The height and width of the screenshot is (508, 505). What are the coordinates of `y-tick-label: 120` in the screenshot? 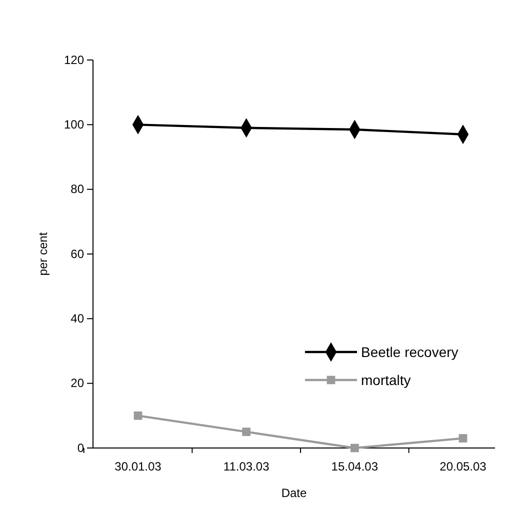 It's located at (74, 59).